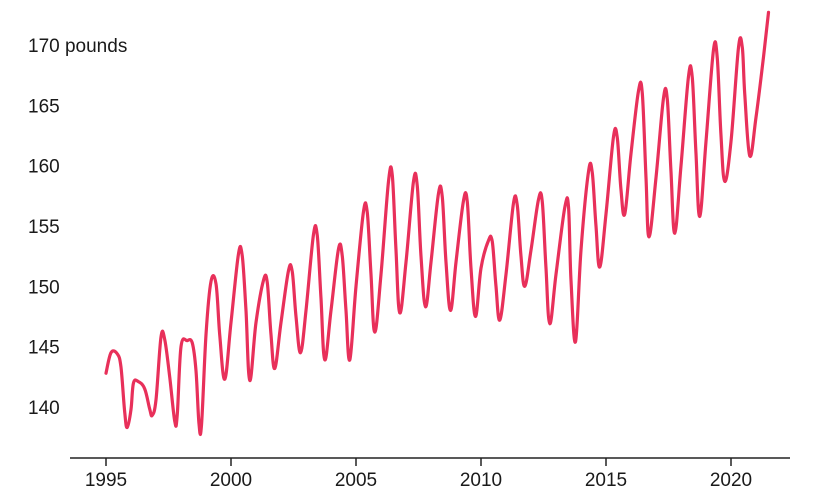 The height and width of the screenshot is (490, 820). Describe the element at coordinates (44, 167) in the screenshot. I see `y-tick-label: 160` at that location.